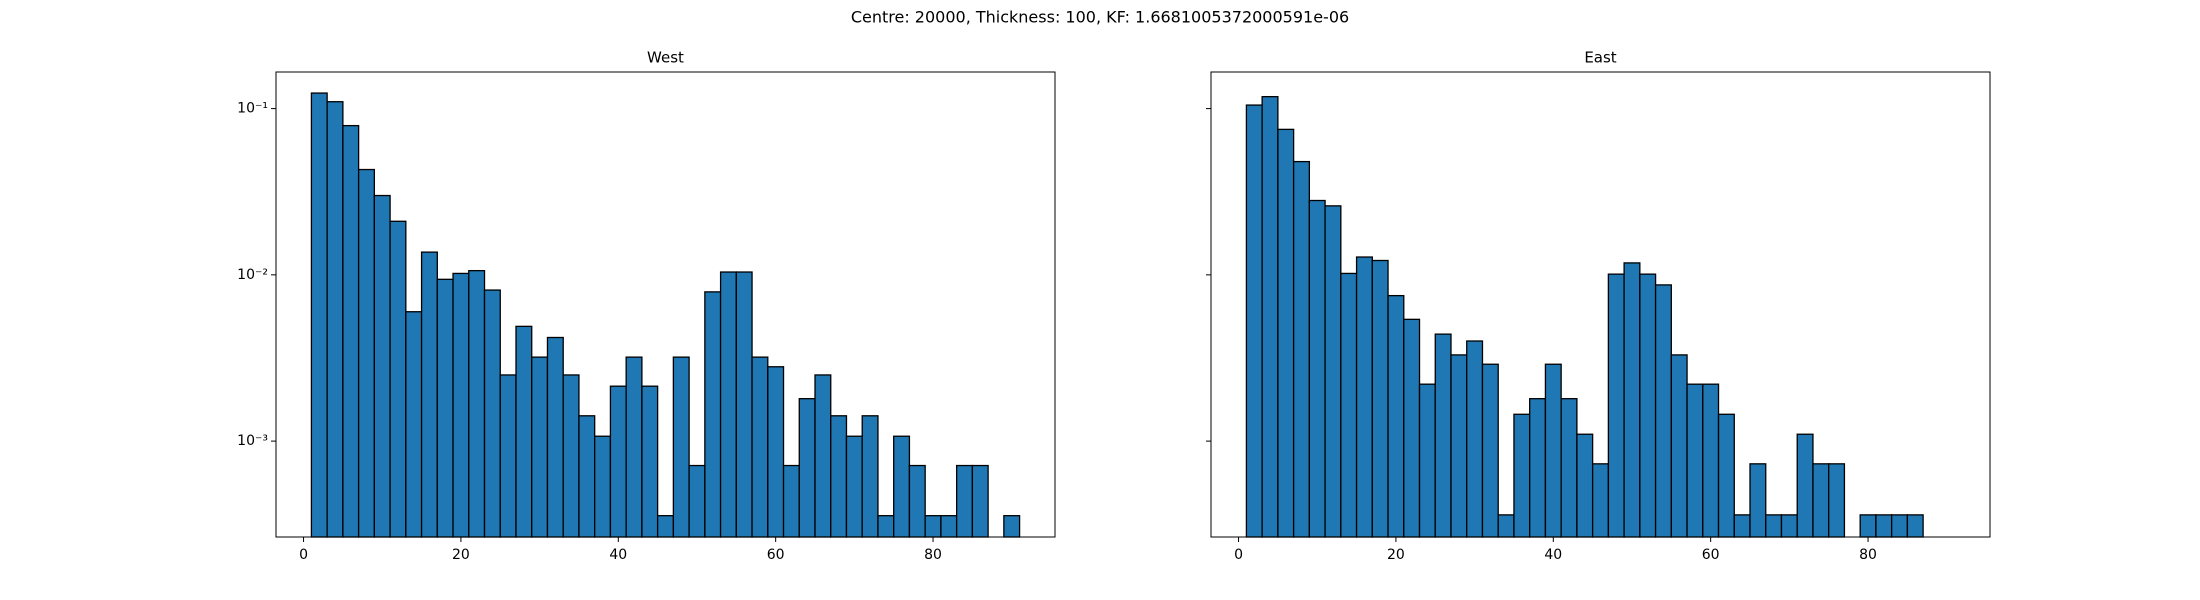  I want to click on y-tick-label: 10⁻³, so click(252, 441).